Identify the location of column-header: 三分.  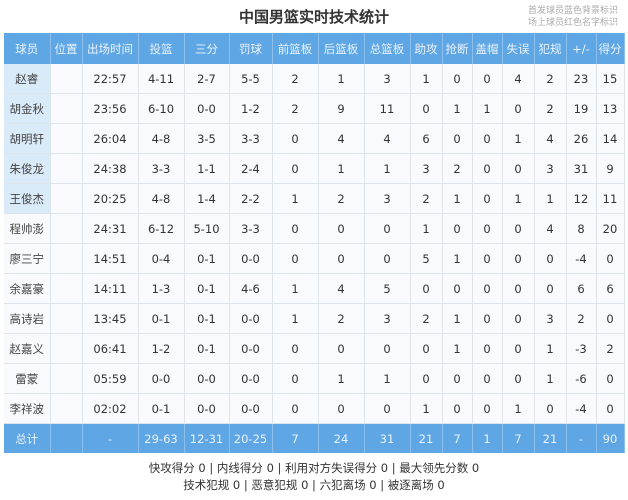
(207, 48).